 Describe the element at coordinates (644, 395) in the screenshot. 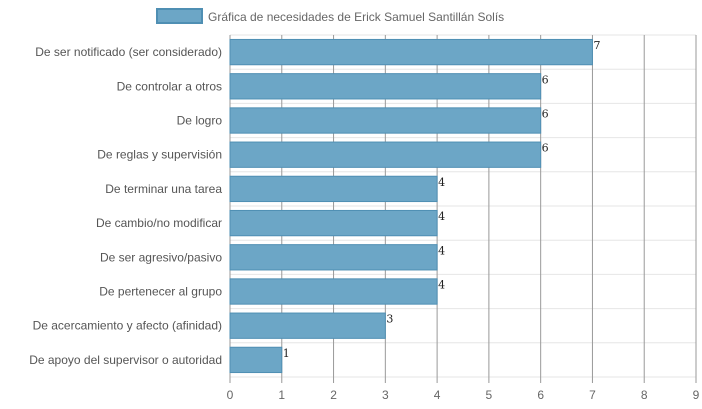

I see `x-tick-label: 8` at that location.